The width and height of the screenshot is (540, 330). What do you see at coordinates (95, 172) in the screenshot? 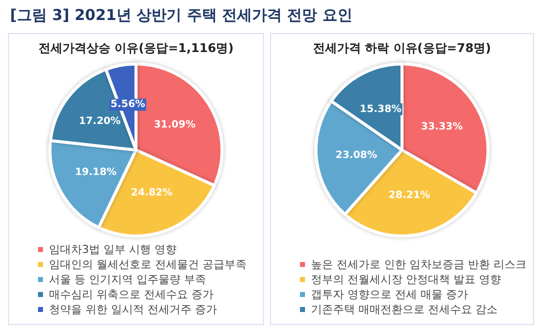
I see `data-label: 19.18%` at bounding box center [95, 172].